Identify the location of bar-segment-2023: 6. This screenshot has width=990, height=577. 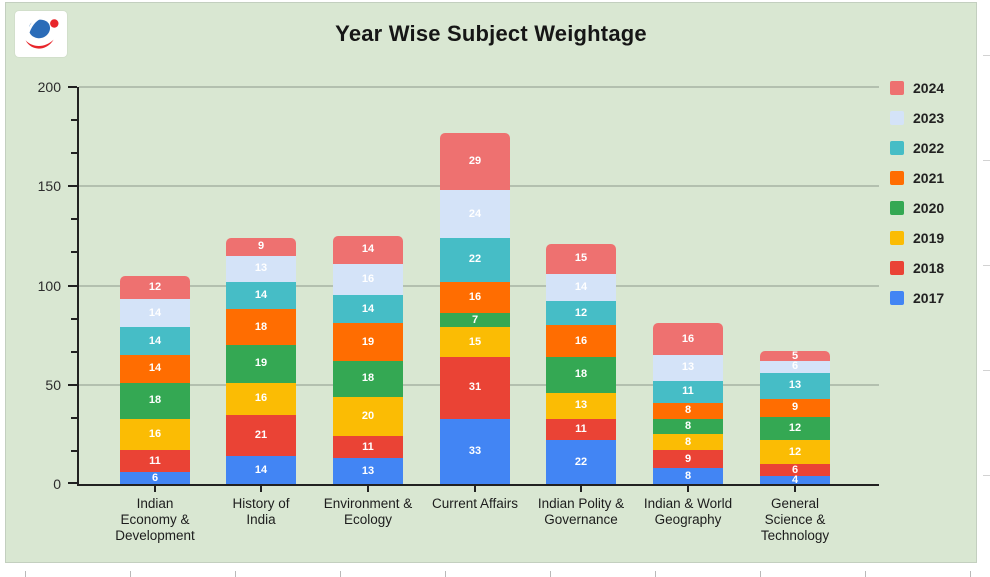
(795, 367).